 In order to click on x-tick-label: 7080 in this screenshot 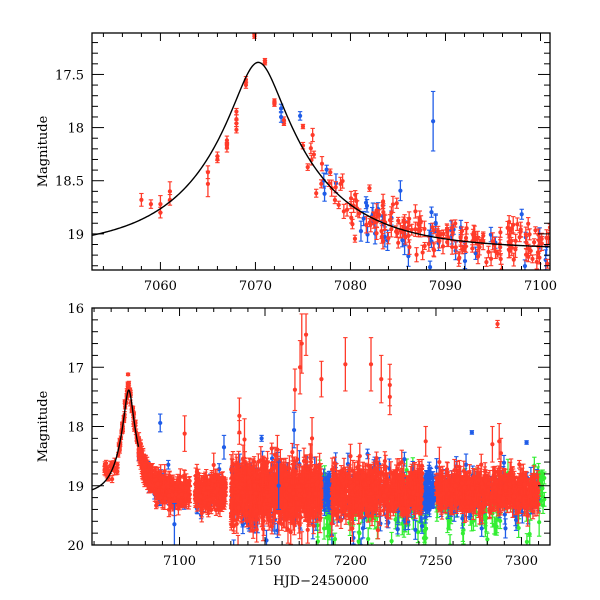, I will do `click(350, 286)`.